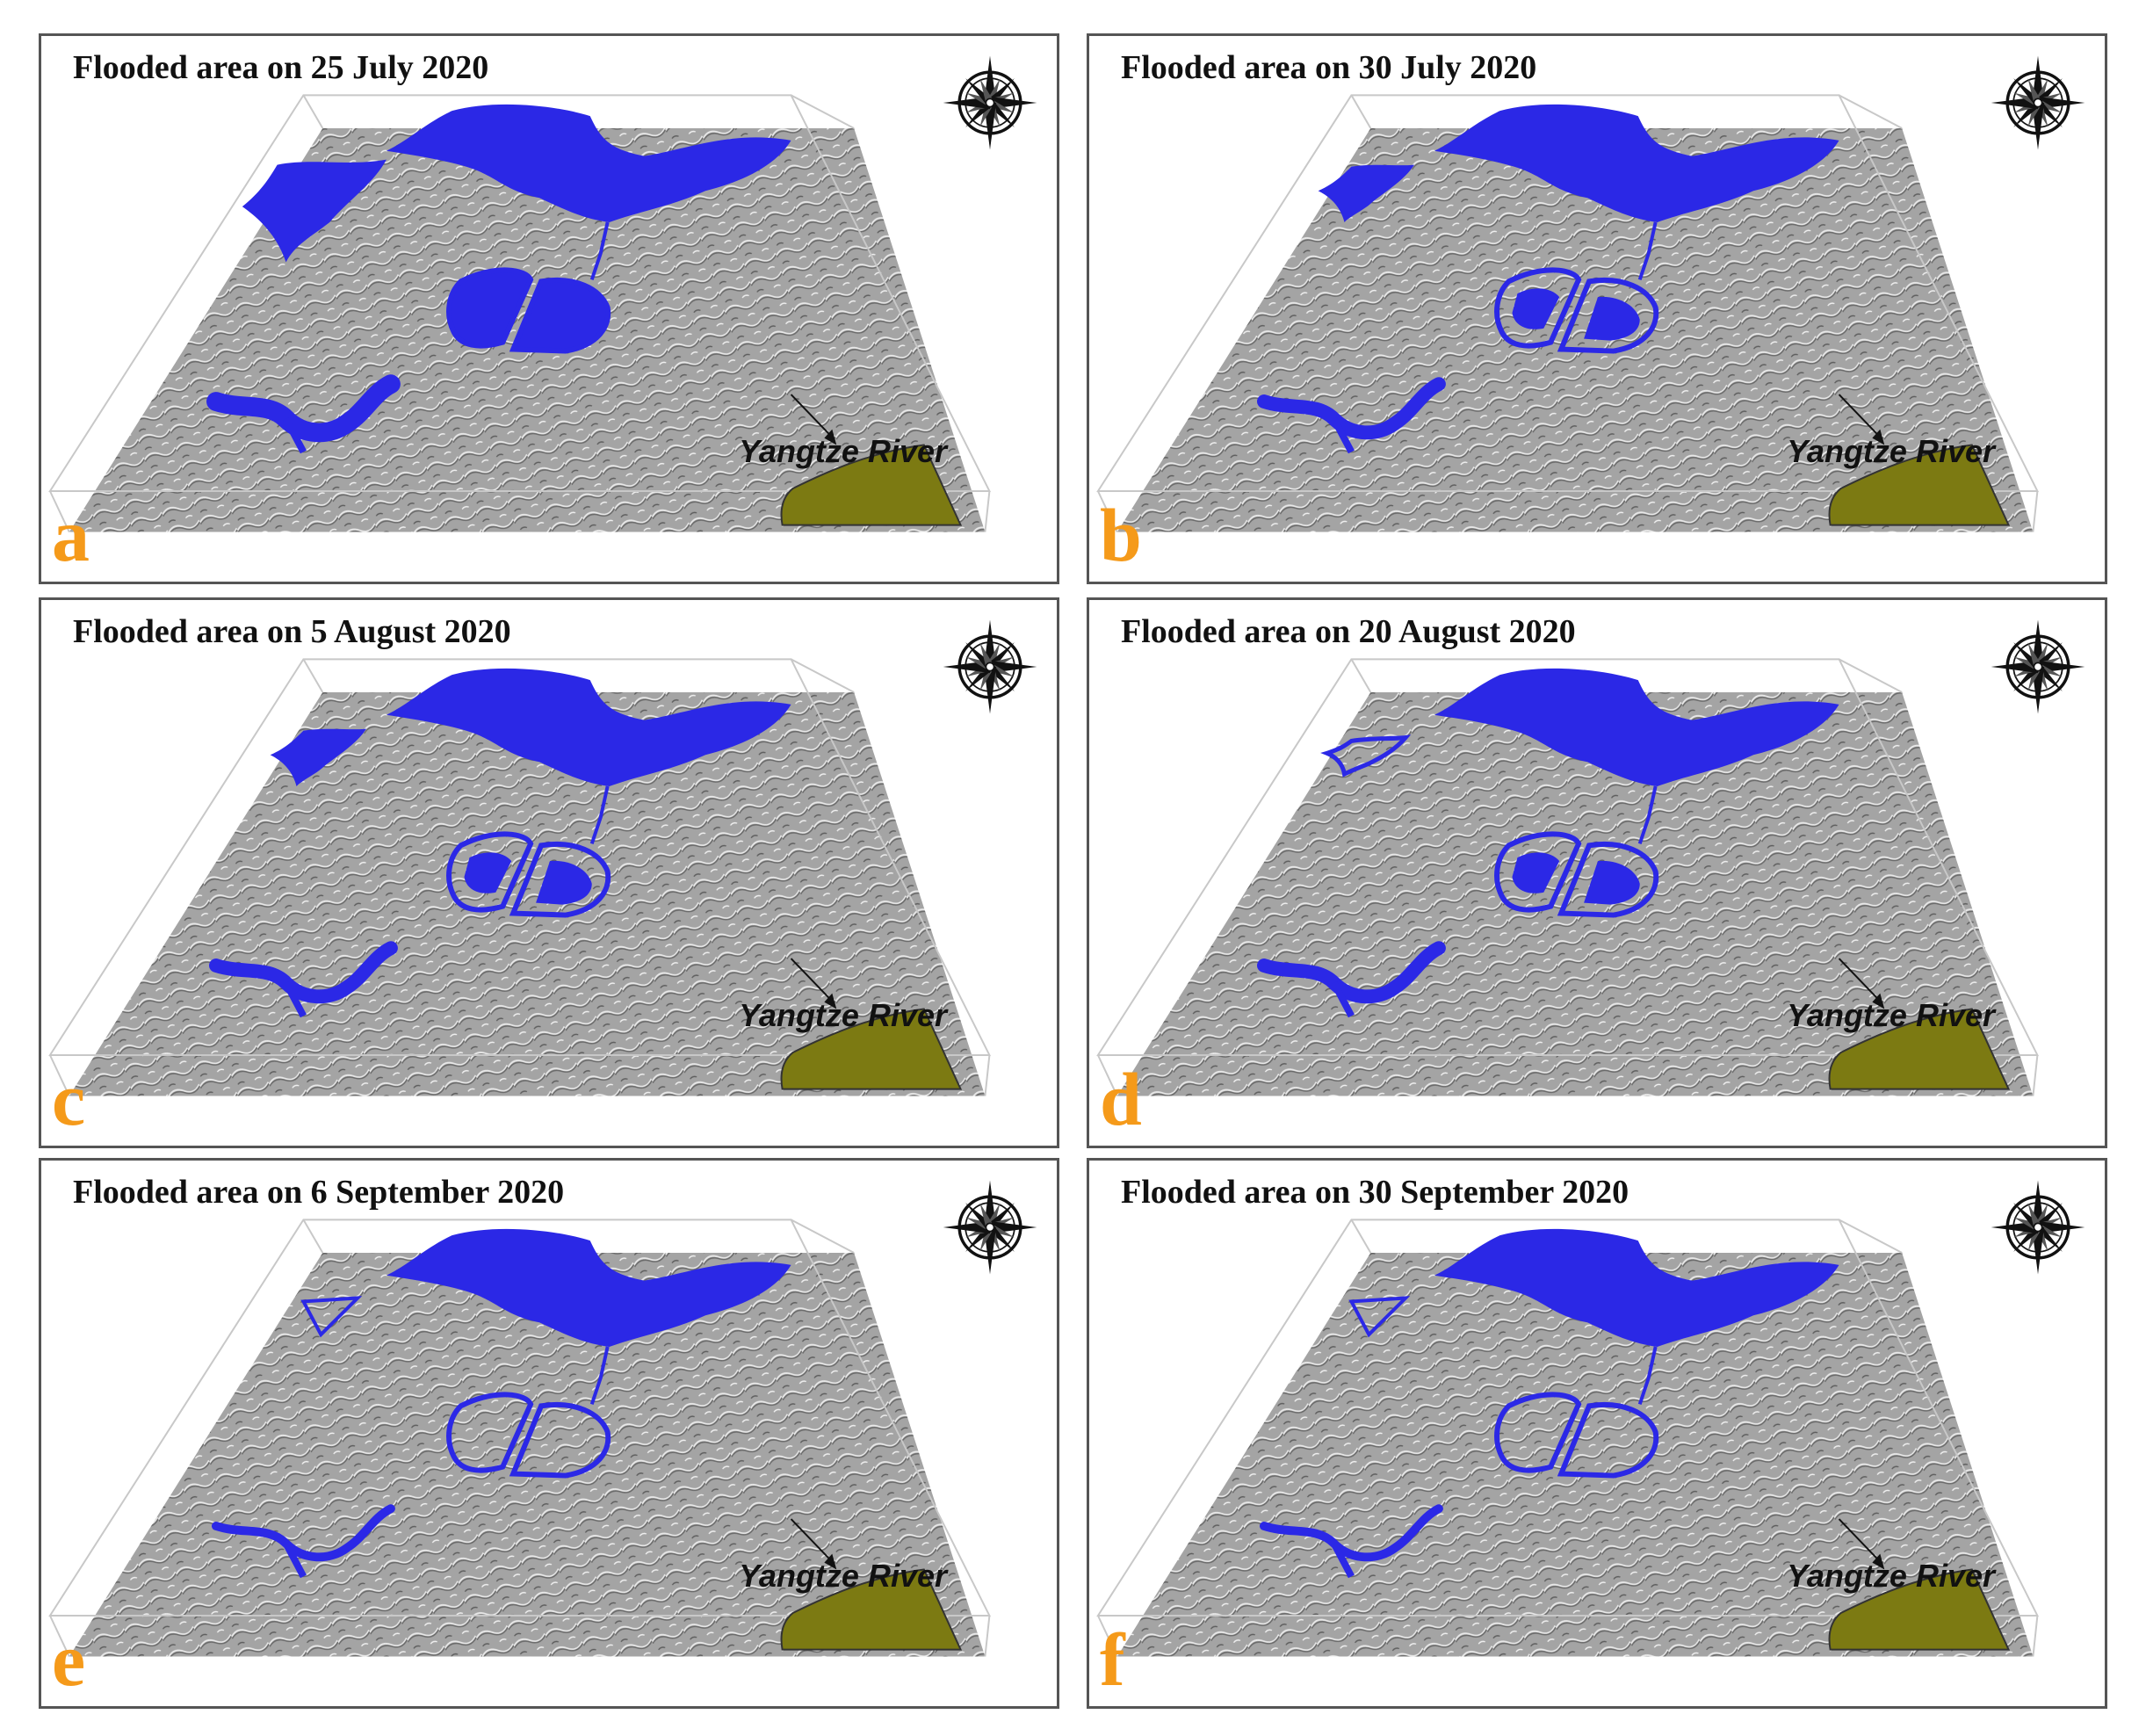 The width and height of the screenshot is (2146, 1736). I want to click on panel-title: Flooded area on 30 July 2020, so click(1329, 67).